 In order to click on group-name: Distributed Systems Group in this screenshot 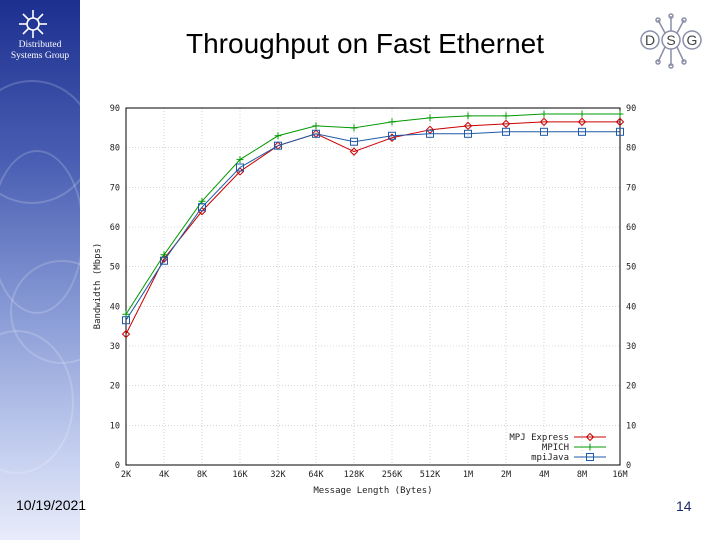, I will do `click(40, 50)`.